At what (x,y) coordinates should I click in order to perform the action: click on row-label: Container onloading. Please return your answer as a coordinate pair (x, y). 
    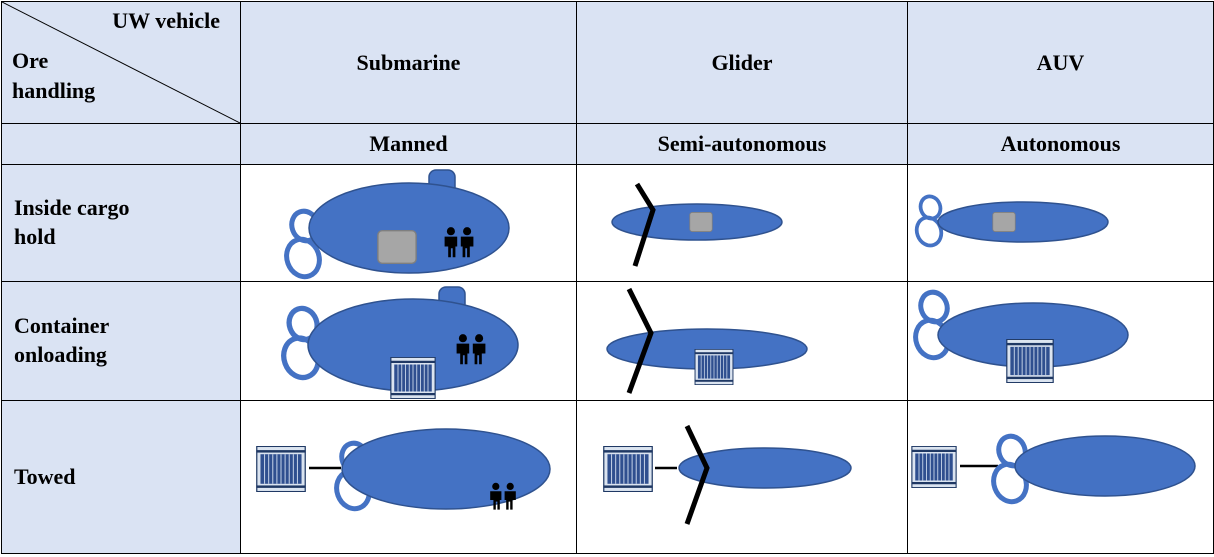
    Looking at the image, I should click on (121, 341).